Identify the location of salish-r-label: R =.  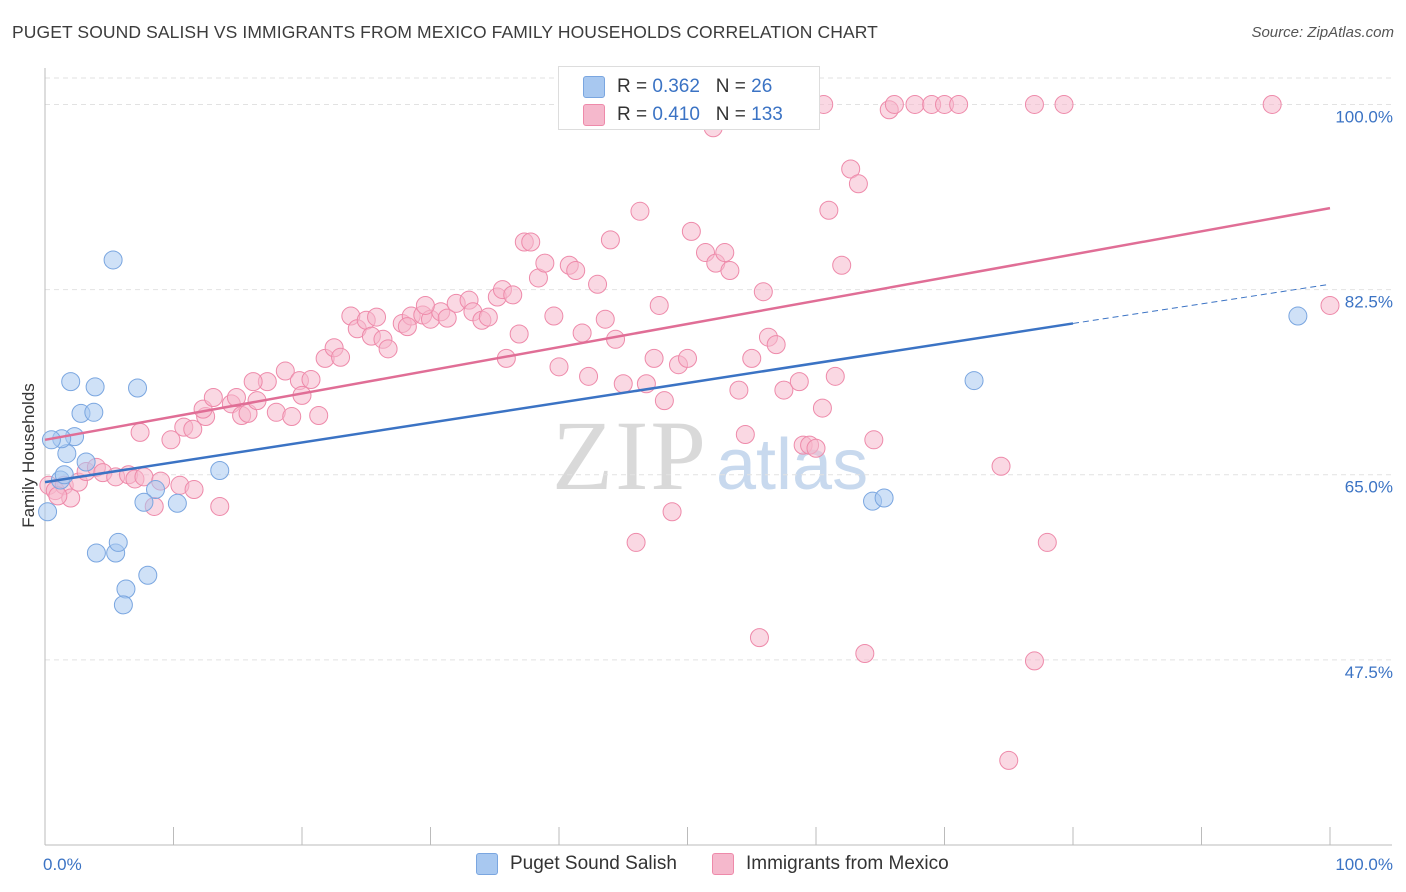
(635, 86).